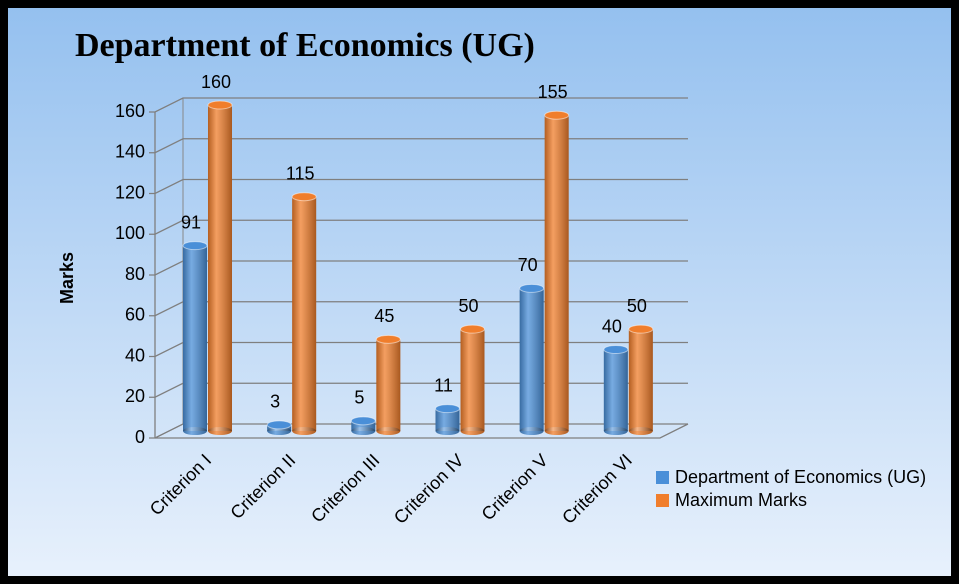 Image resolution: width=959 pixels, height=584 pixels. I want to click on y-tick-label: 60, so click(135, 315).